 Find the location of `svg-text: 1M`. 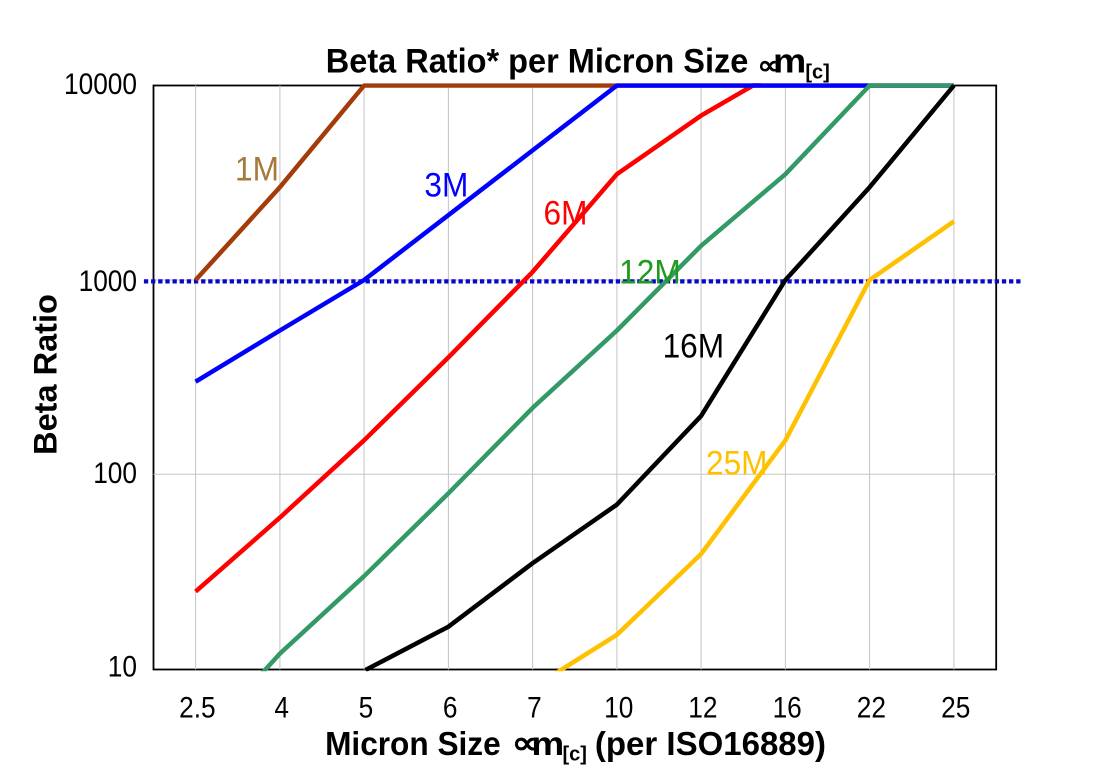

svg-text: 1M is located at coordinates (257, 168).